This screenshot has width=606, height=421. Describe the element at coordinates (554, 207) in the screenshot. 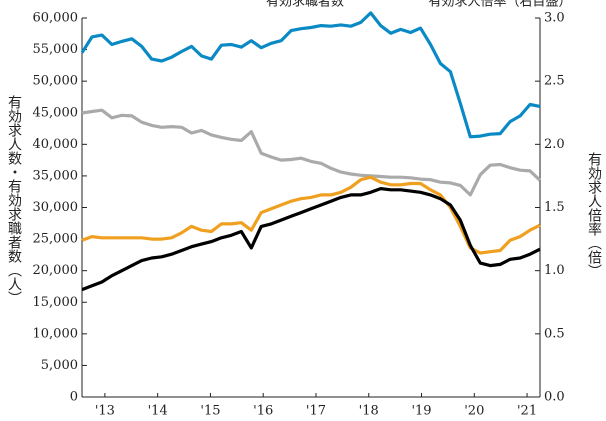

I see `y2-tick-label: 1.5` at that location.